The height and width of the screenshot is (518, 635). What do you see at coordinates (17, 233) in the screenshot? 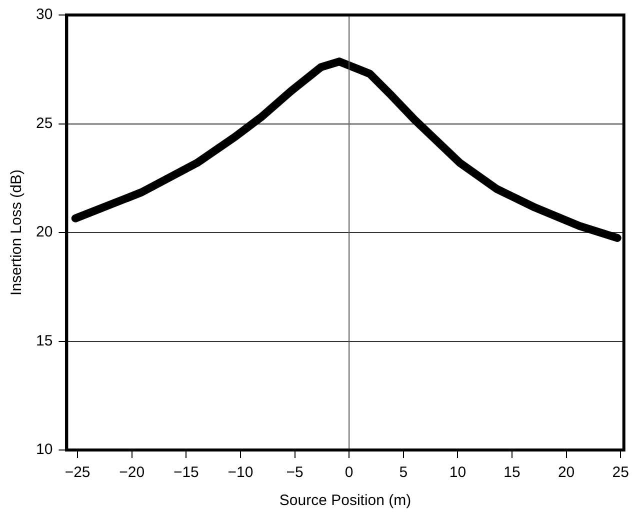
I see `y-axis-title: Insertion Loss (dB)` at bounding box center [17, 233].